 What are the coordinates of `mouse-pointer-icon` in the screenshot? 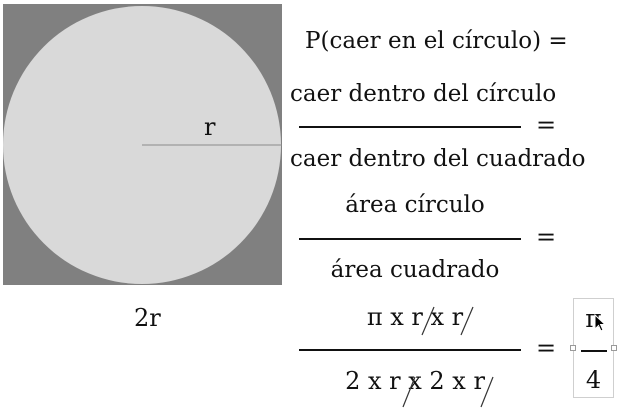 It's located at (600, 323).